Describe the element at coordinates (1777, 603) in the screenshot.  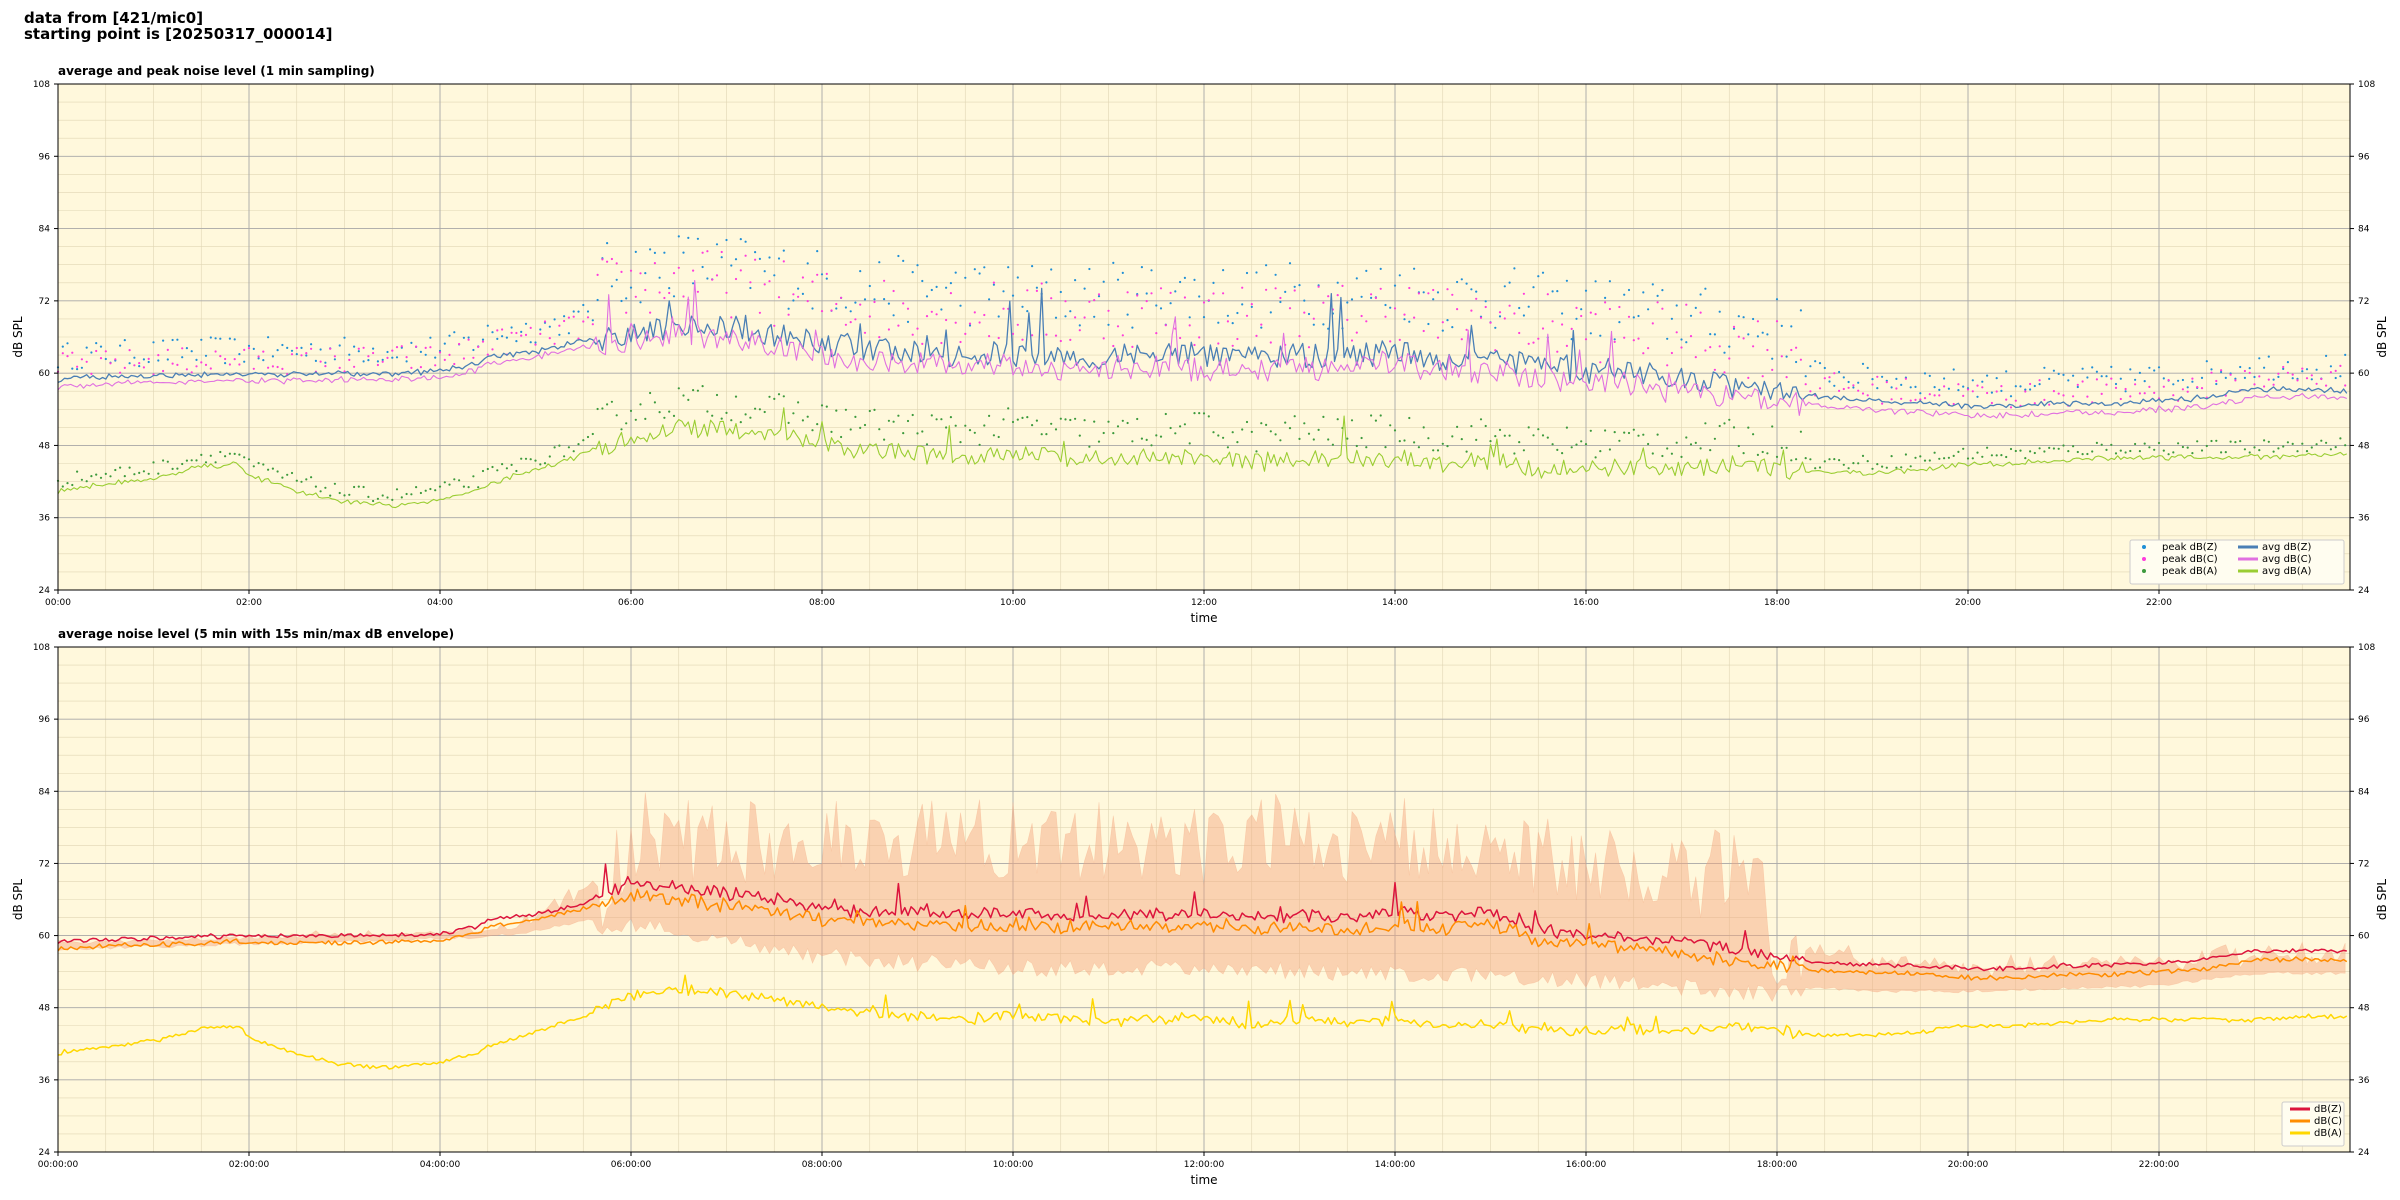
I see `x-tick-label: 18:00` at that location.